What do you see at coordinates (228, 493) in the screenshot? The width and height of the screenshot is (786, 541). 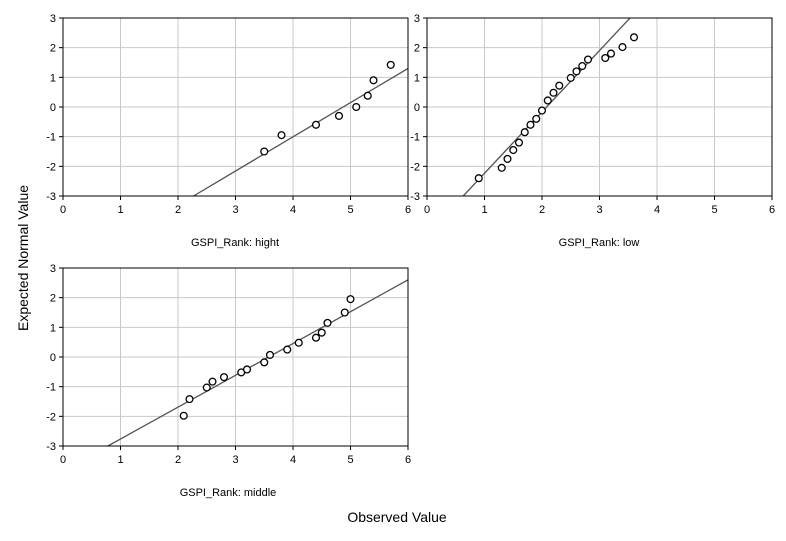 I see `panel-title: GSPI_Rank: middle` at bounding box center [228, 493].